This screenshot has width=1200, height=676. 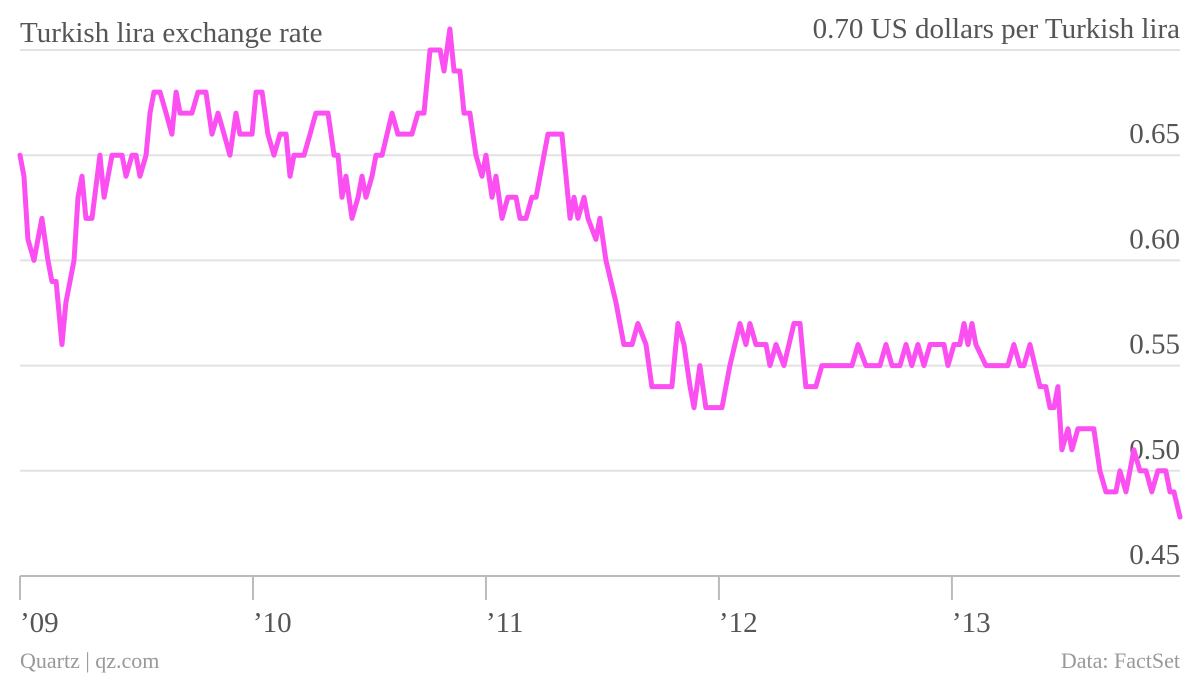 What do you see at coordinates (1154, 134) in the screenshot?
I see `y-tick-label: 0.65` at bounding box center [1154, 134].